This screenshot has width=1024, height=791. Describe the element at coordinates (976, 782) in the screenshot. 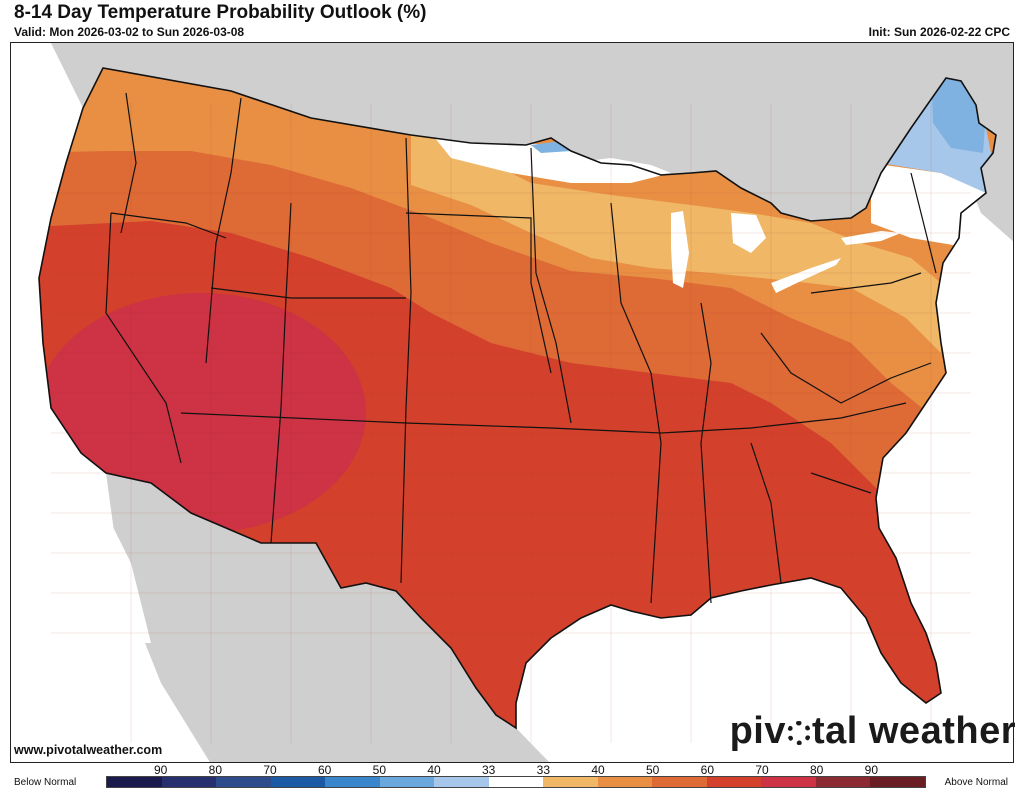

I see `legend-above-normal-label: Above Normal` at that location.